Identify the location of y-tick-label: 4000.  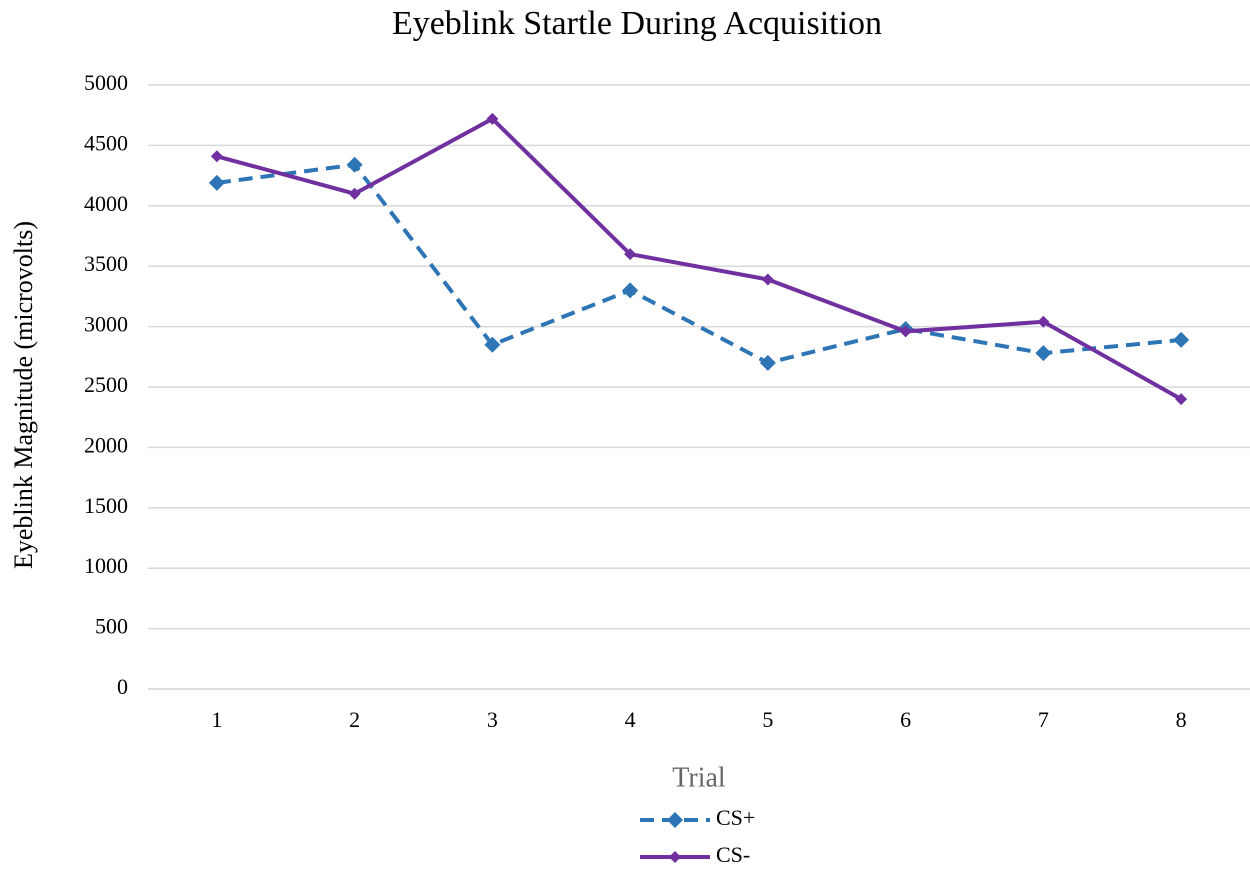
(106, 203).